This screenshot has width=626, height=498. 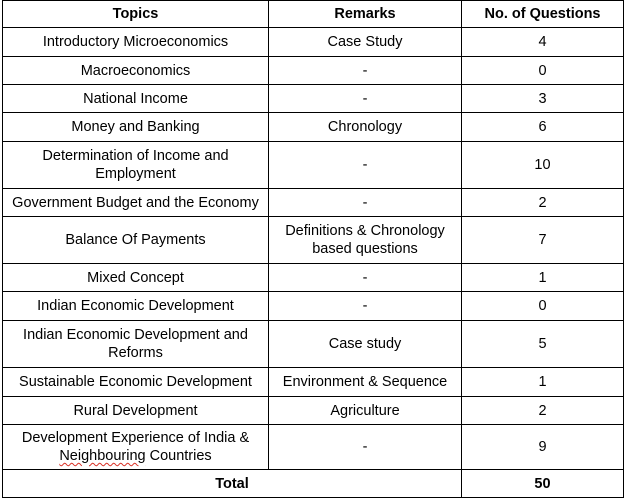 What do you see at coordinates (135, 382) in the screenshot?
I see `topic-cell: Sustainable Economic Development` at bounding box center [135, 382].